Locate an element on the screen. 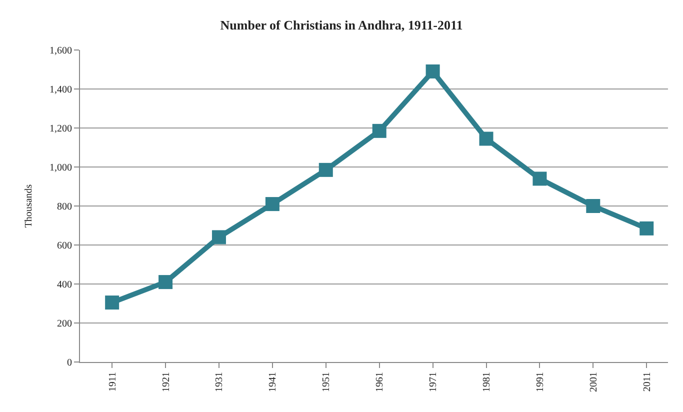 The height and width of the screenshot is (412, 683). x-tick-label: 1981 is located at coordinates (487, 382).